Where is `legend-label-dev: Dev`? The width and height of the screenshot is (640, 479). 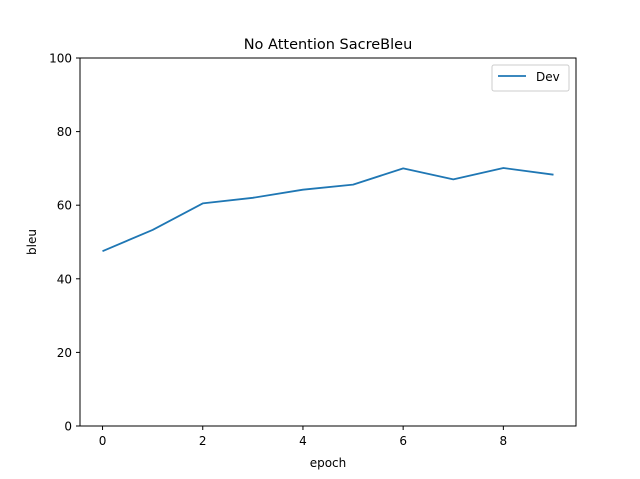 legend-label-dev: Dev is located at coordinates (548, 77).